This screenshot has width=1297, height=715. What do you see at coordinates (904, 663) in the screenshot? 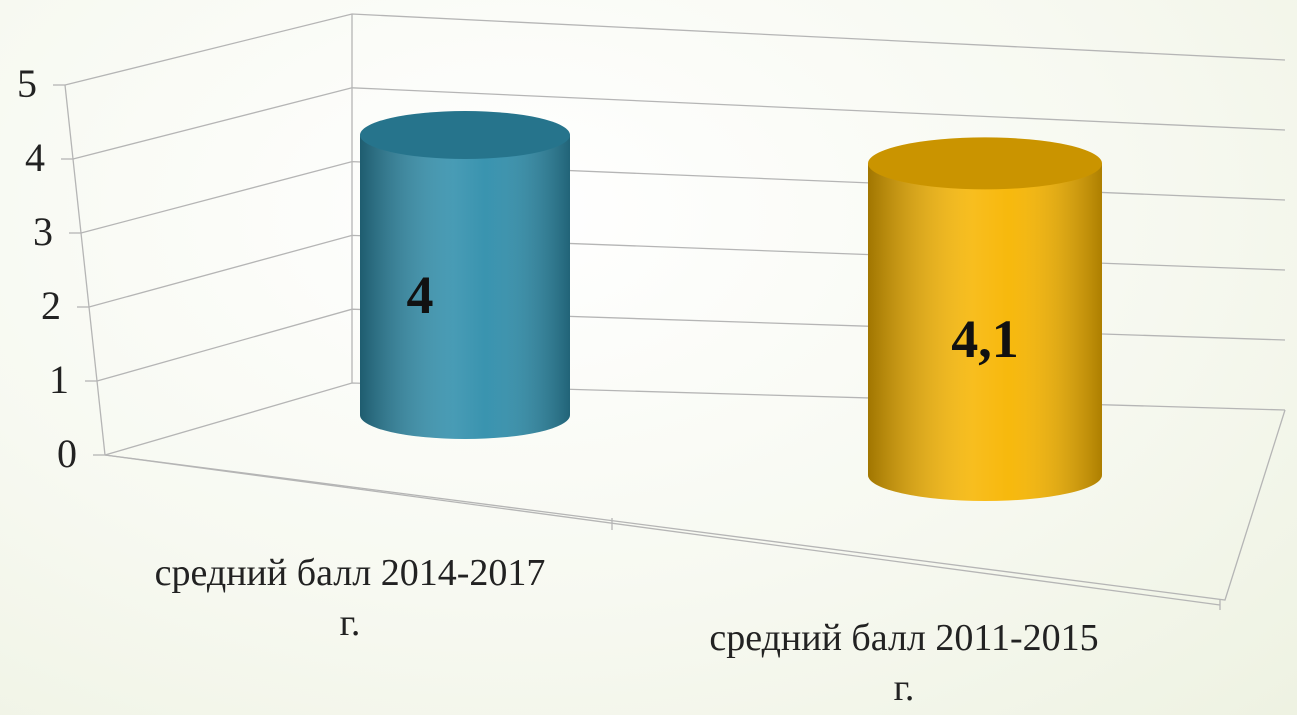
I see `x-tick-label: средний балл 2011-2015г.` at bounding box center [904, 663].